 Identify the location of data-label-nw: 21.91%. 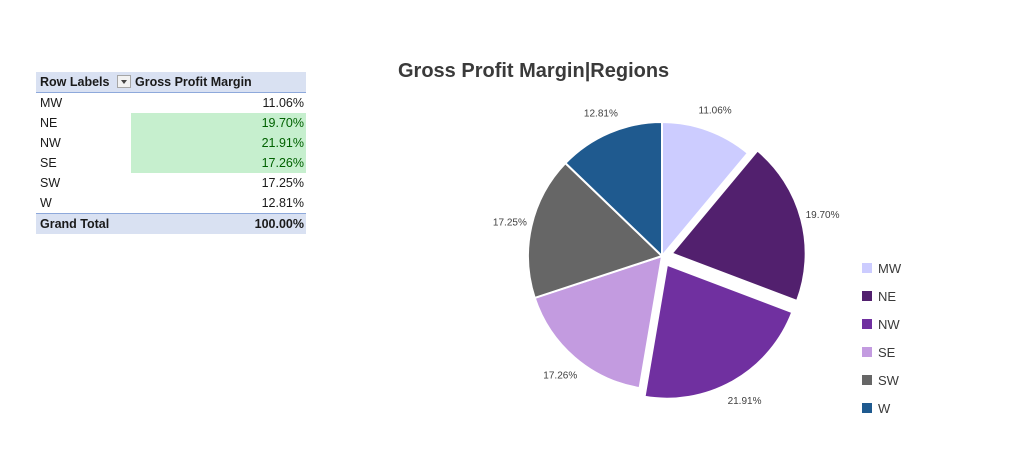
(745, 401).